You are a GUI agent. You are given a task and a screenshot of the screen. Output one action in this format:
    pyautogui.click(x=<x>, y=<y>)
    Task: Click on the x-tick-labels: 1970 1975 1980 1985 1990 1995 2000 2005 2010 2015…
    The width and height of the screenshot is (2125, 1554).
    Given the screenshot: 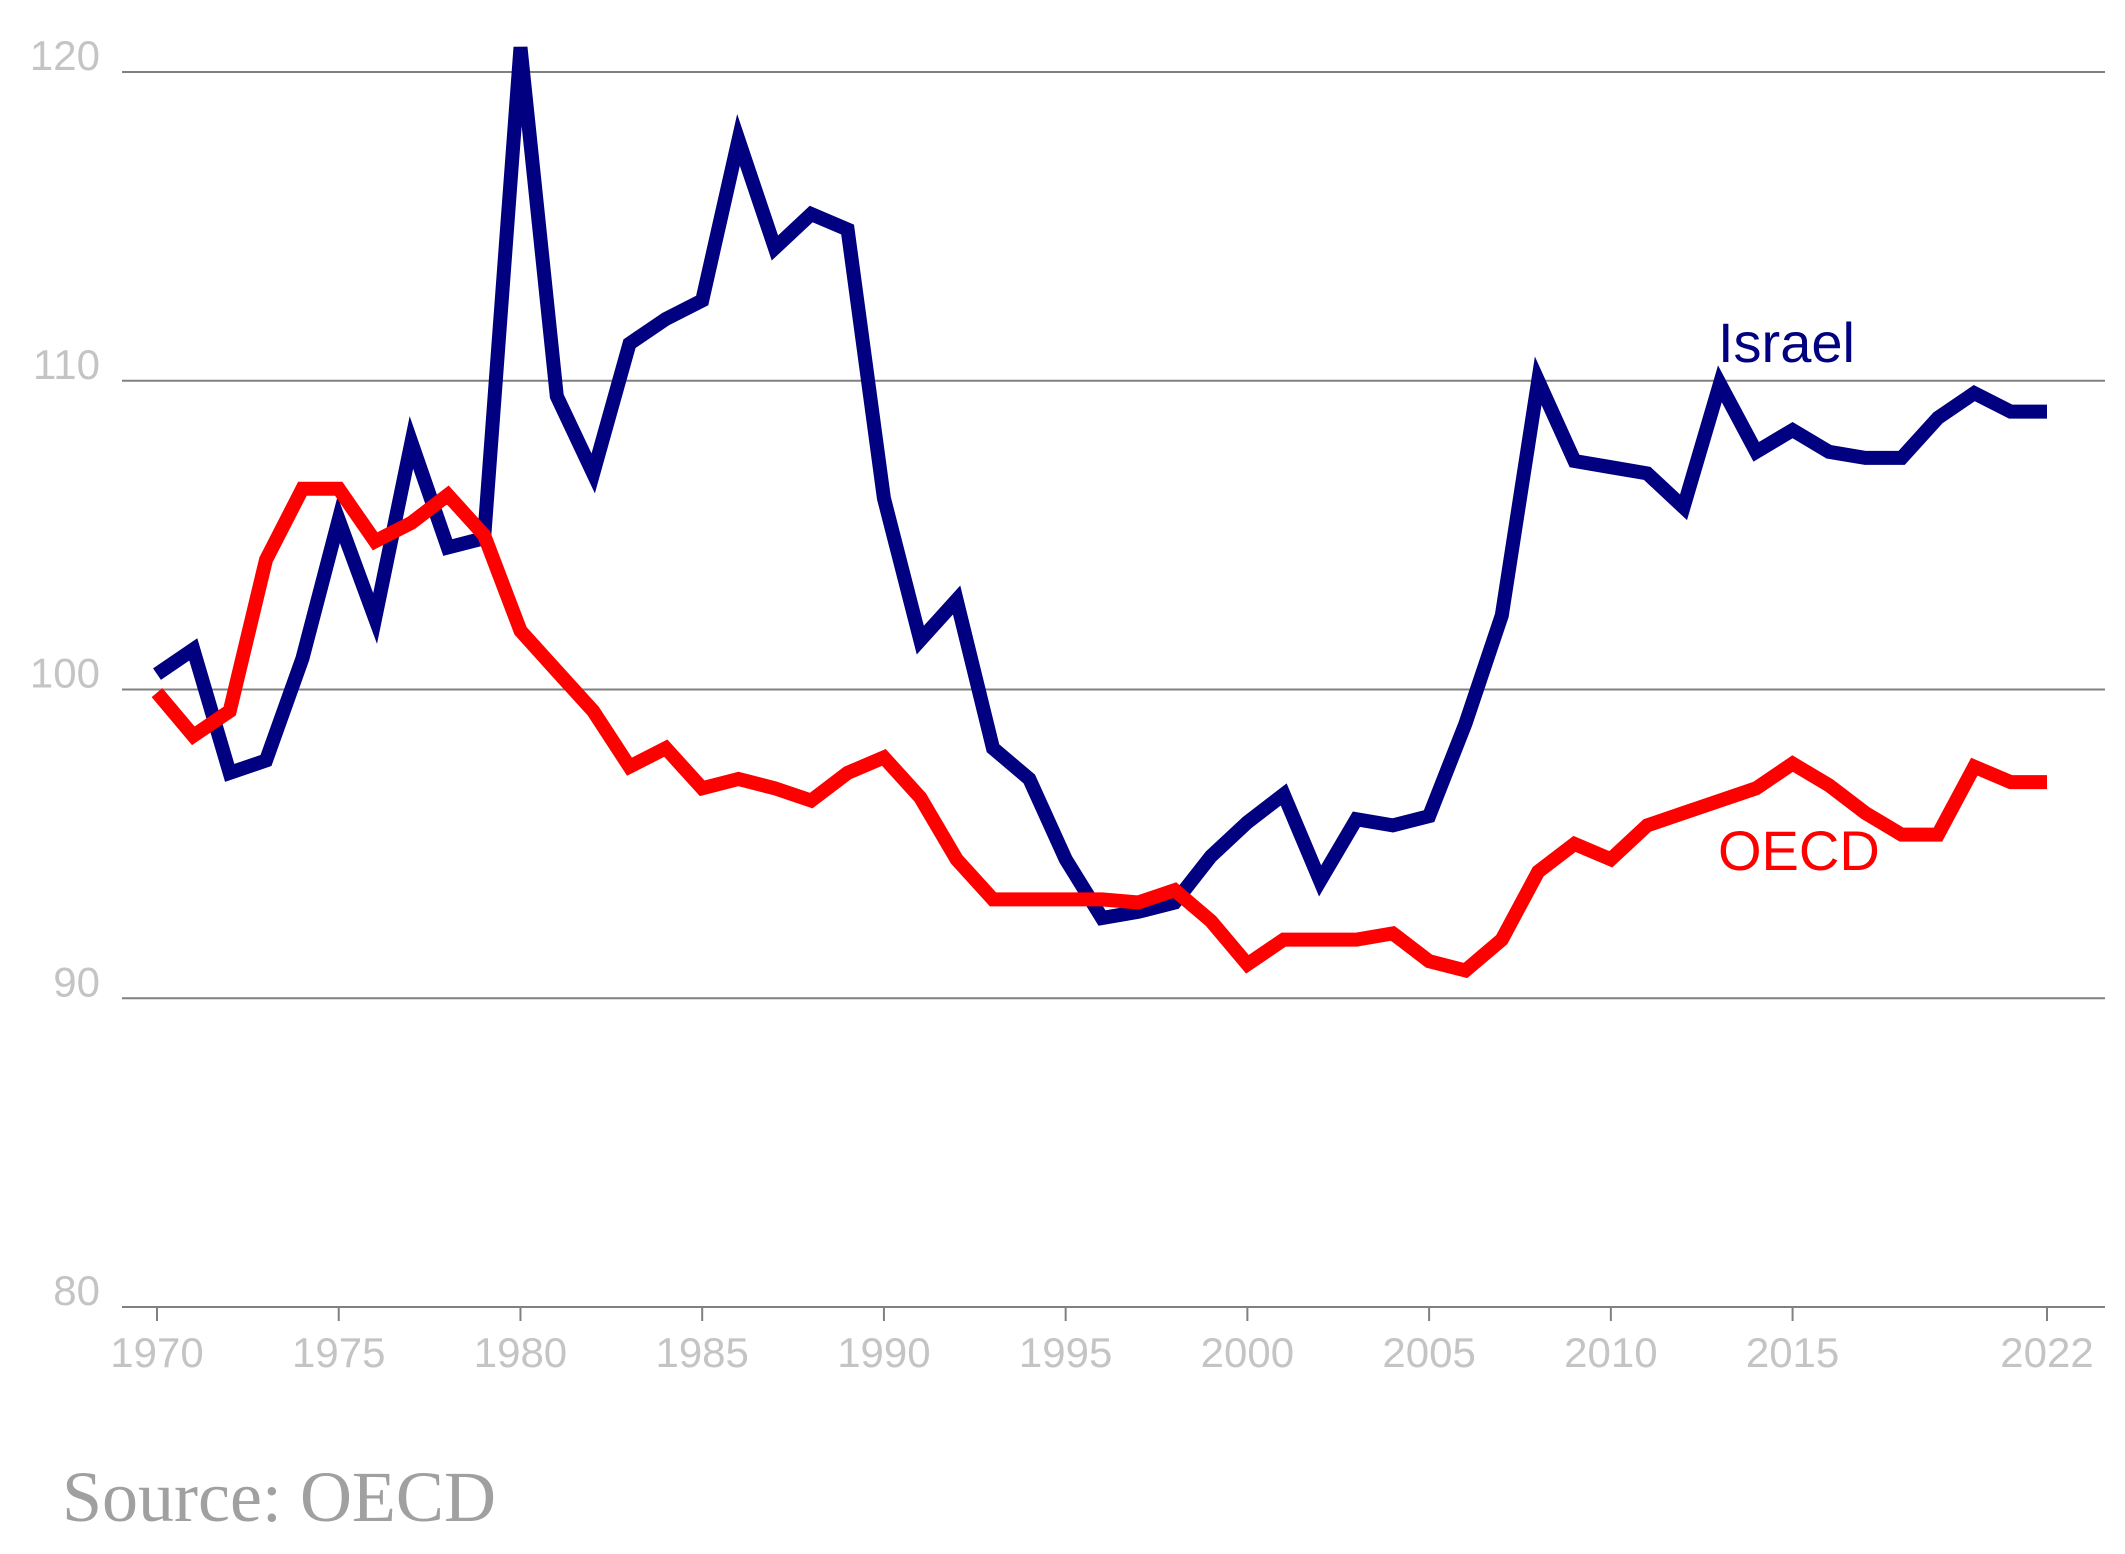 What is the action you would take?
    pyautogui.click(x=1101, y=1352)
    